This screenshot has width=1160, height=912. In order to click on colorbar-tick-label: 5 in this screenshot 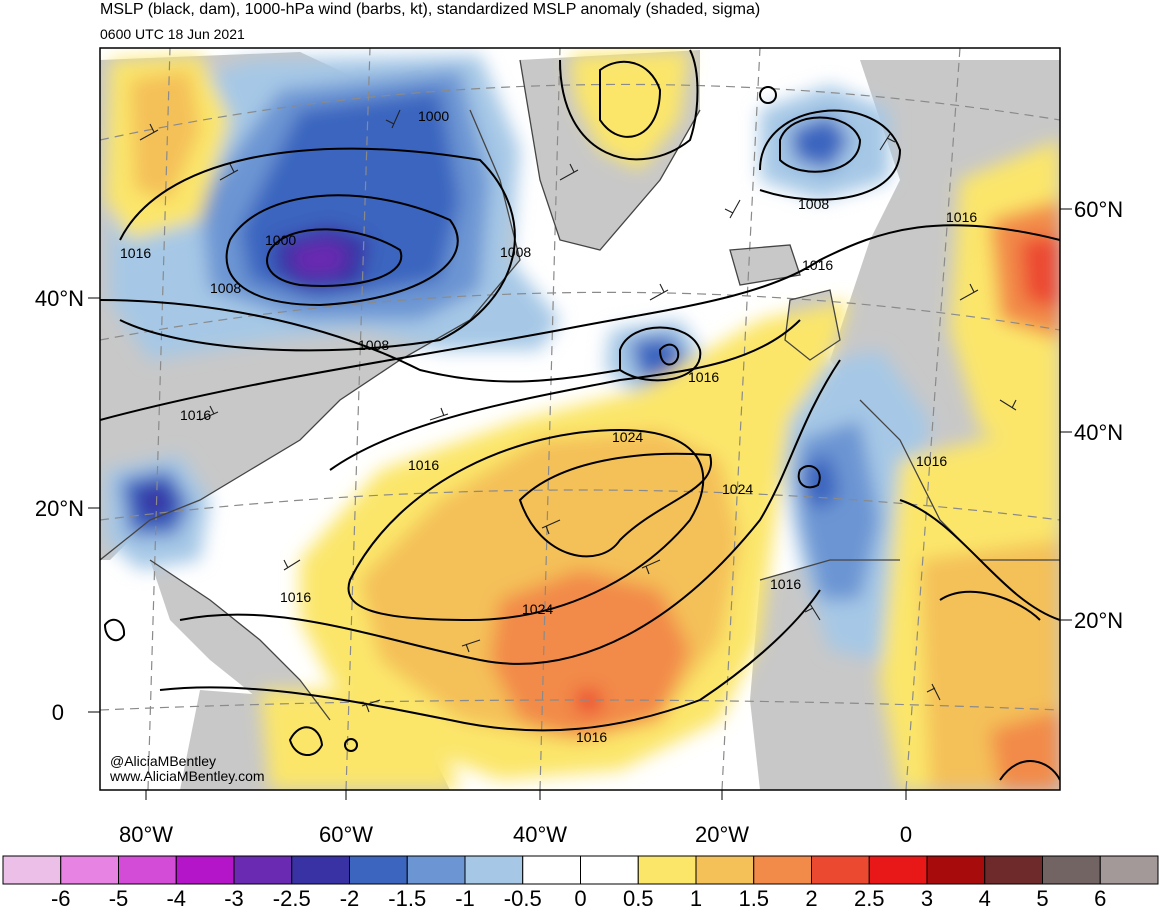, I will do `click(1042, 898)`.